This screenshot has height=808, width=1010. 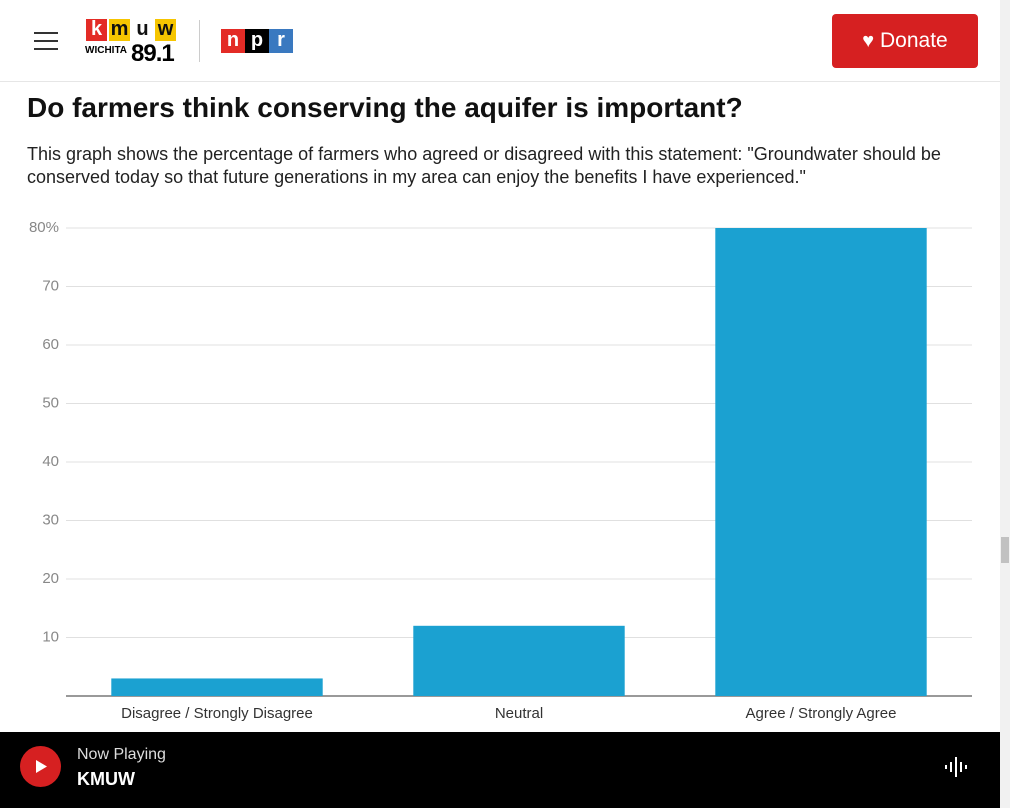 I want to click on y-tick-label: 20, so click(x=50, y=578).